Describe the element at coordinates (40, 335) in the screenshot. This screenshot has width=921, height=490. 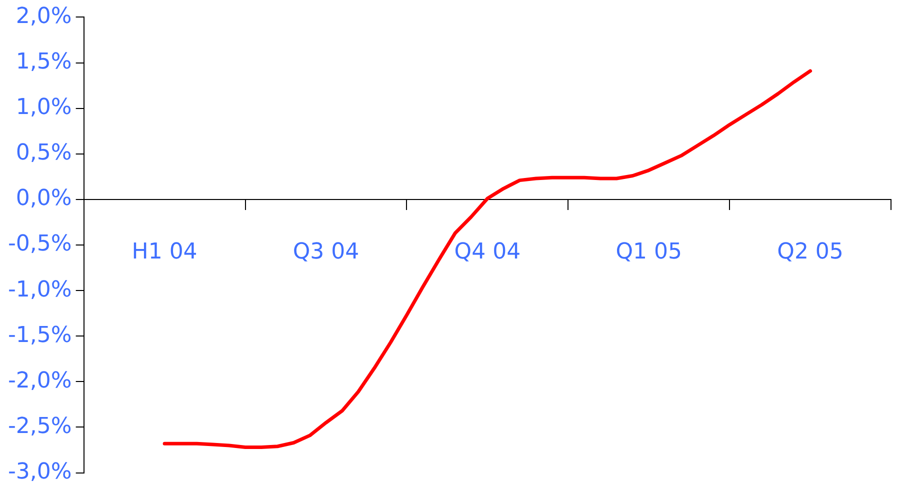
I see `y-tick-label: -1,5%` at that location.